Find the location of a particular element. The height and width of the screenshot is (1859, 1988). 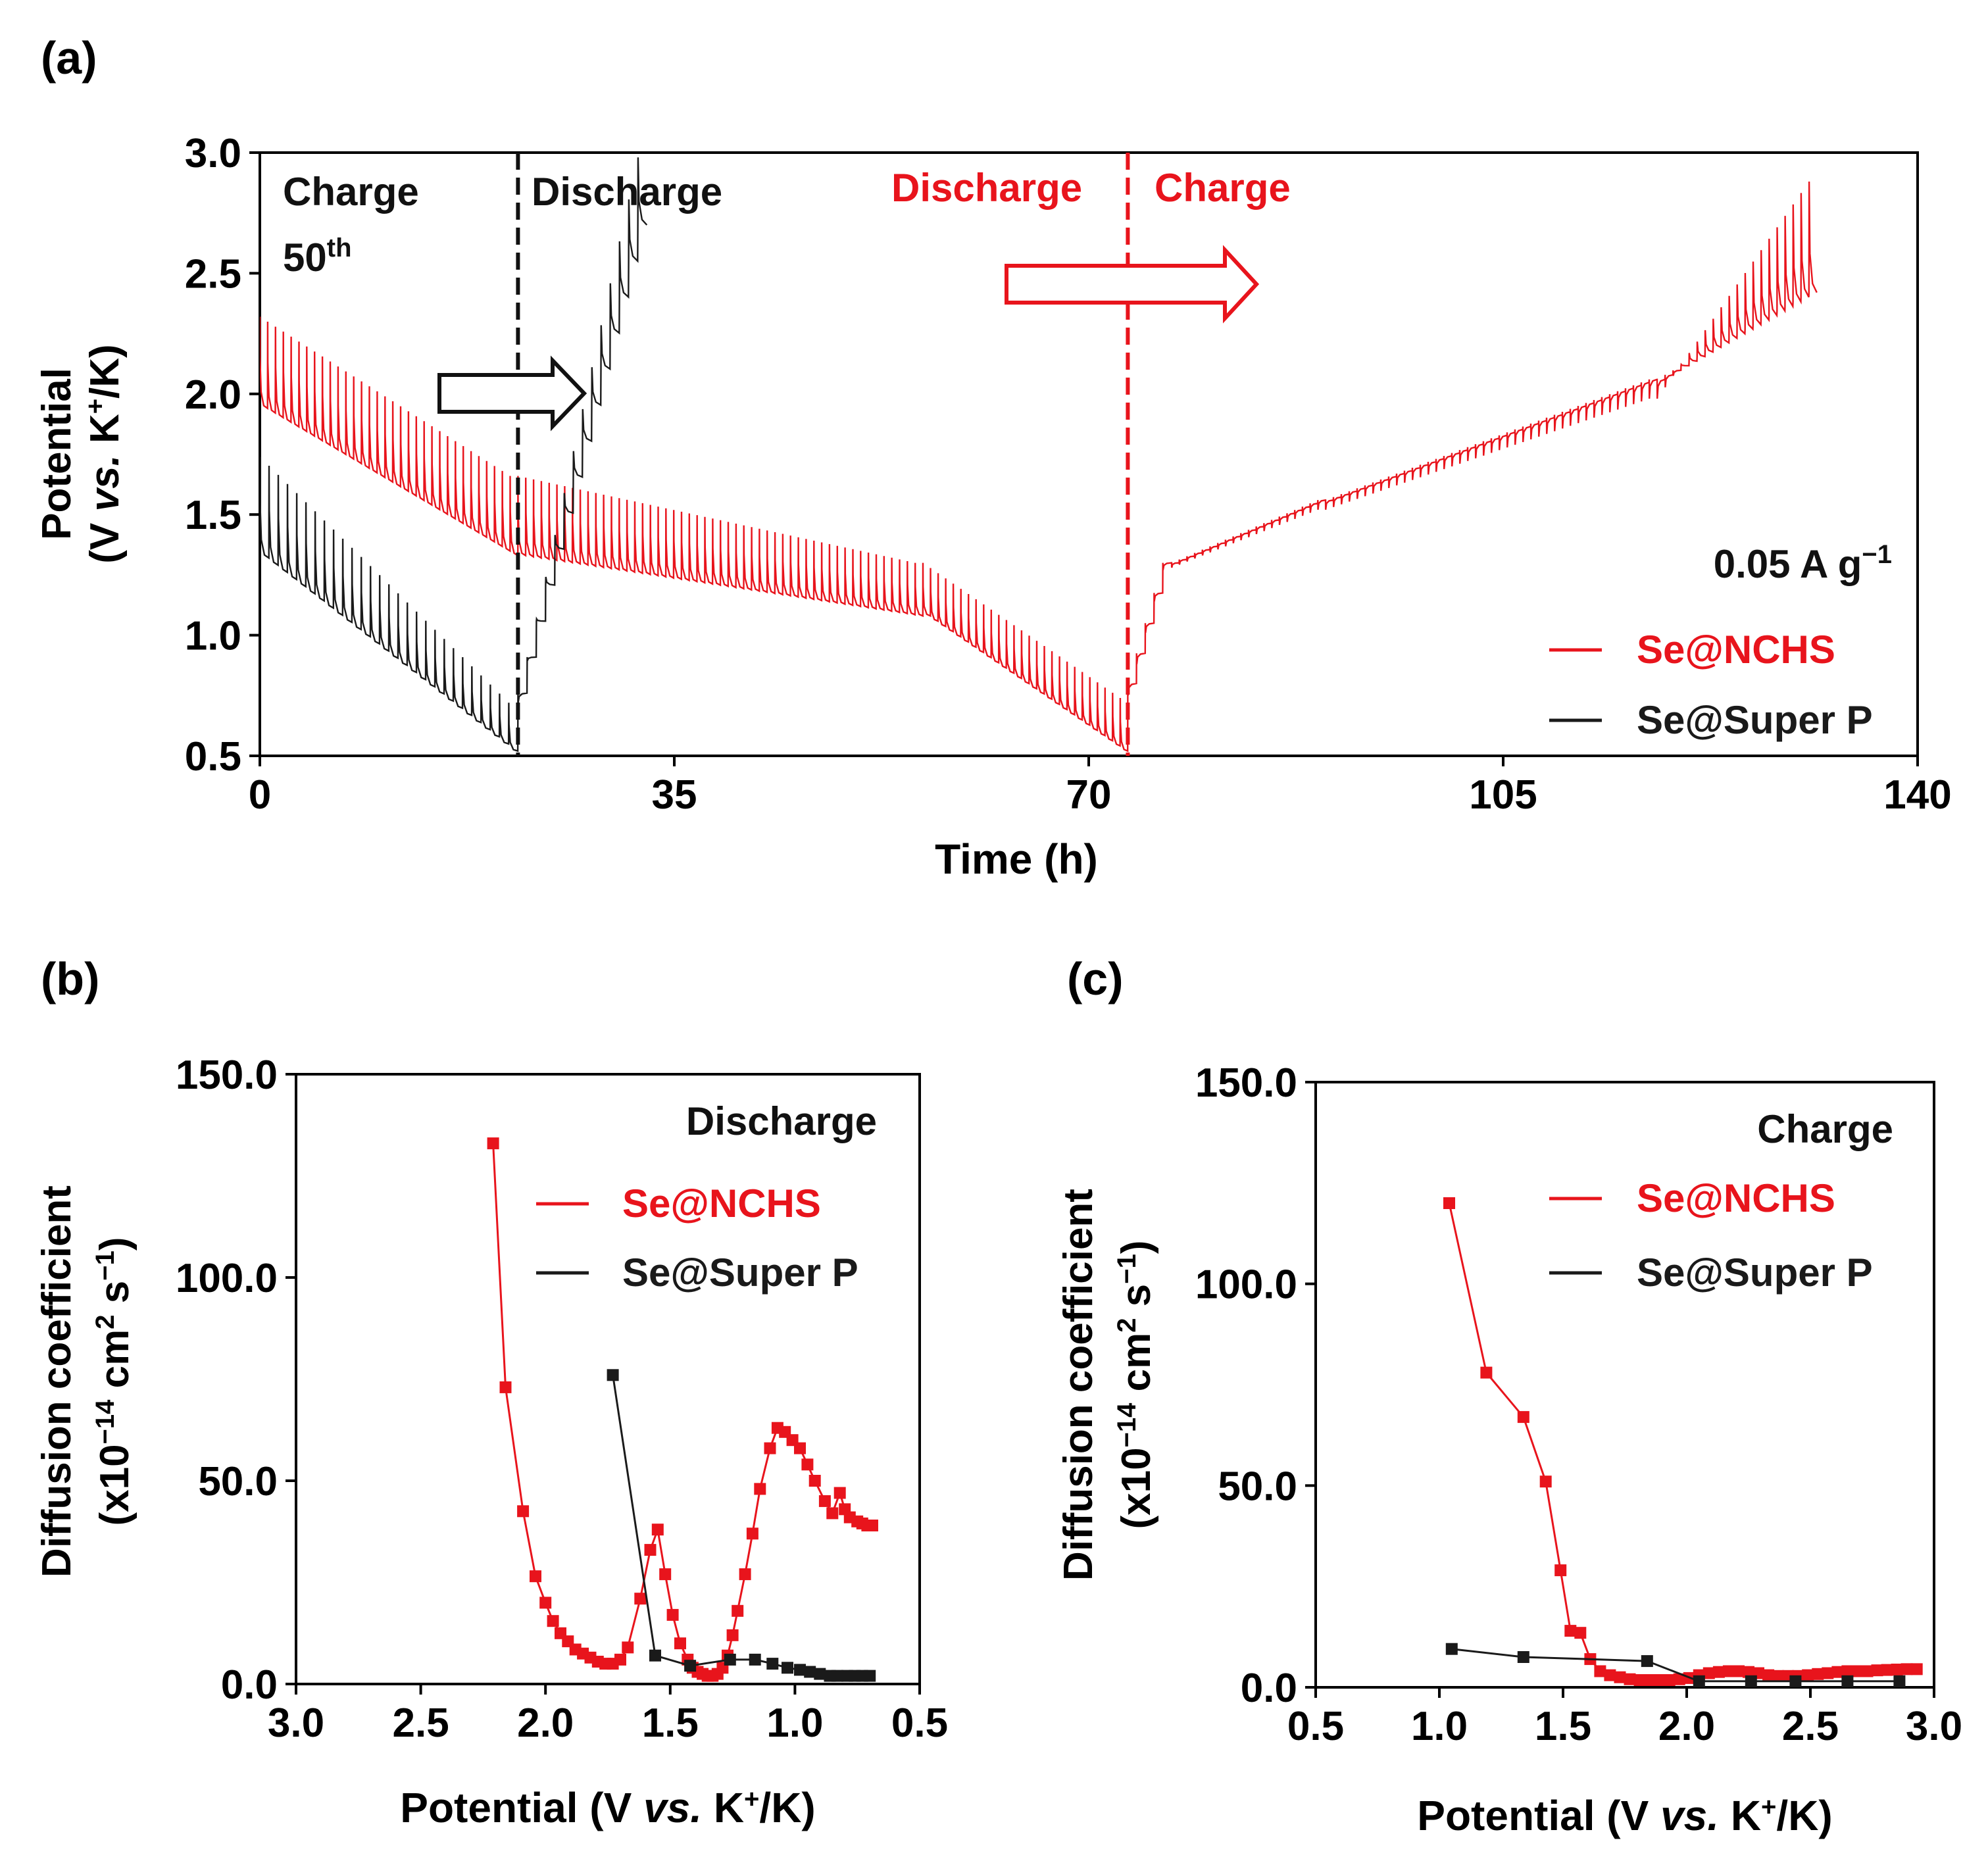

x-tick-label: 2.5 is located at coordinates (420, 1723).